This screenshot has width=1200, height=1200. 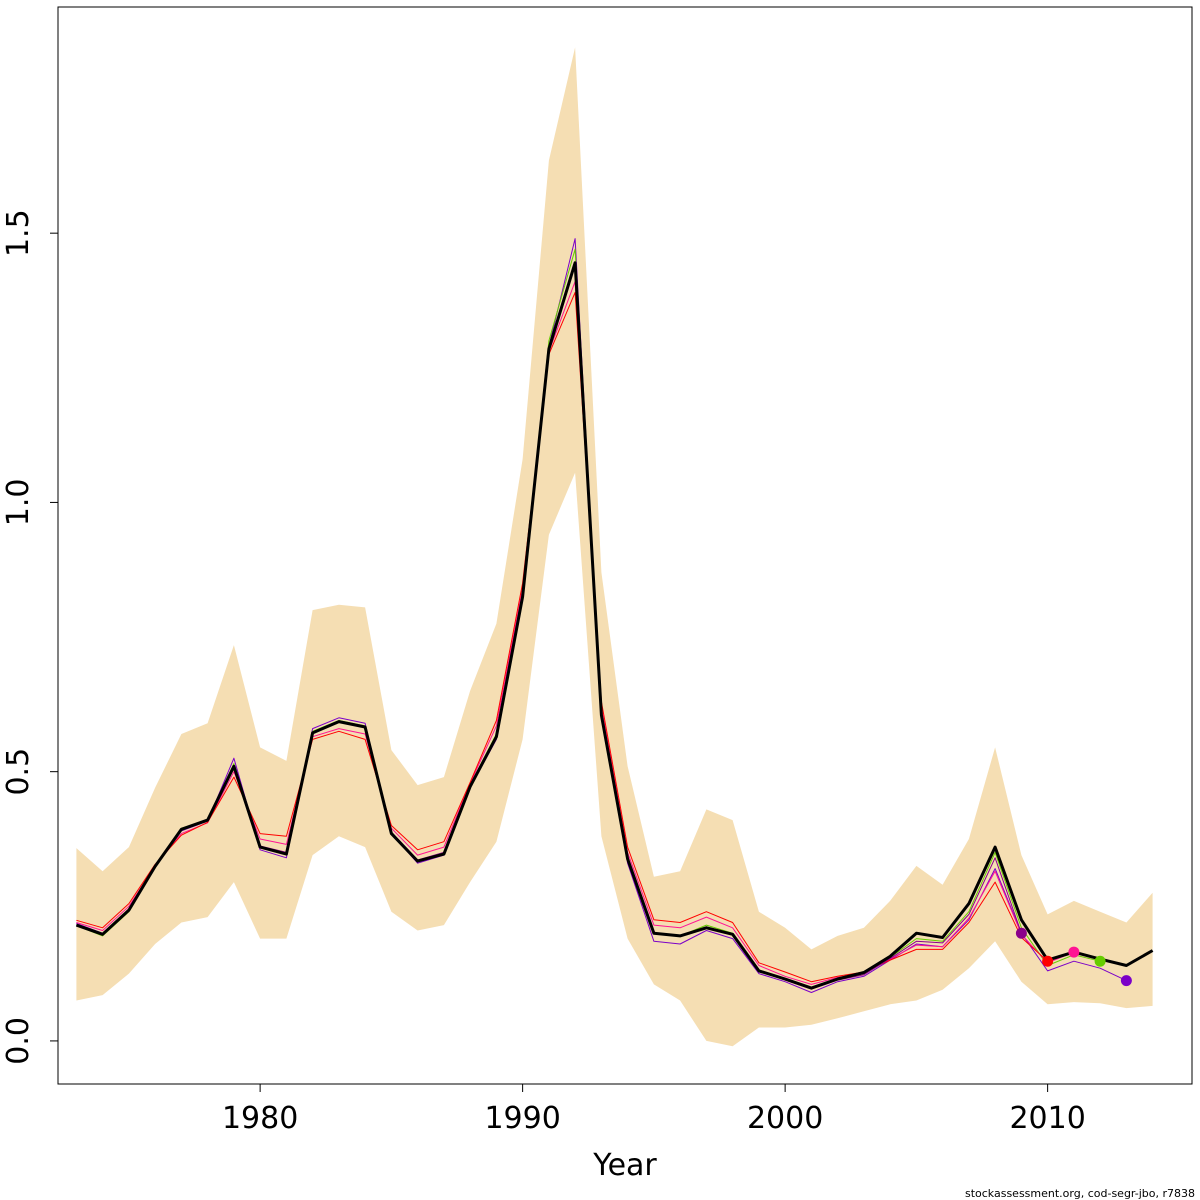 What do you see at coordinates (1126, 981) in the screenshot?
I see `endpoint-2013` at bounding box center [1126, 981].